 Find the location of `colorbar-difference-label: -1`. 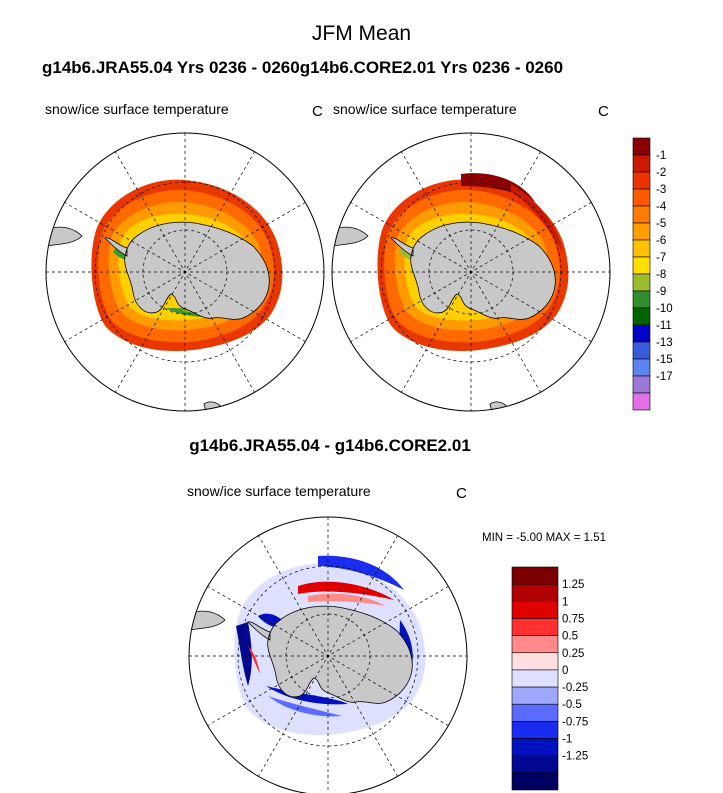

colorbar-difference-label: -1 is located at coordinates (567, 740).